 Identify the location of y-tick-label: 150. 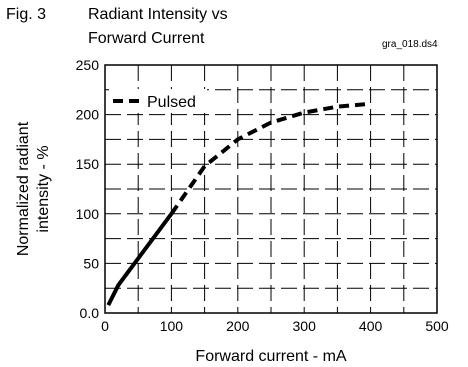
(88, 164).